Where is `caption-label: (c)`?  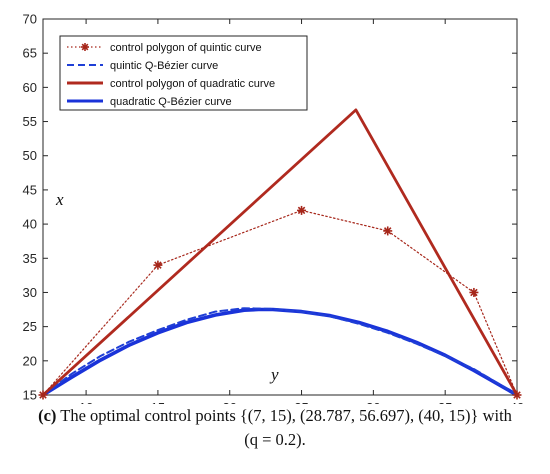
caption-label: (c) is located at coordinates (47, 415).